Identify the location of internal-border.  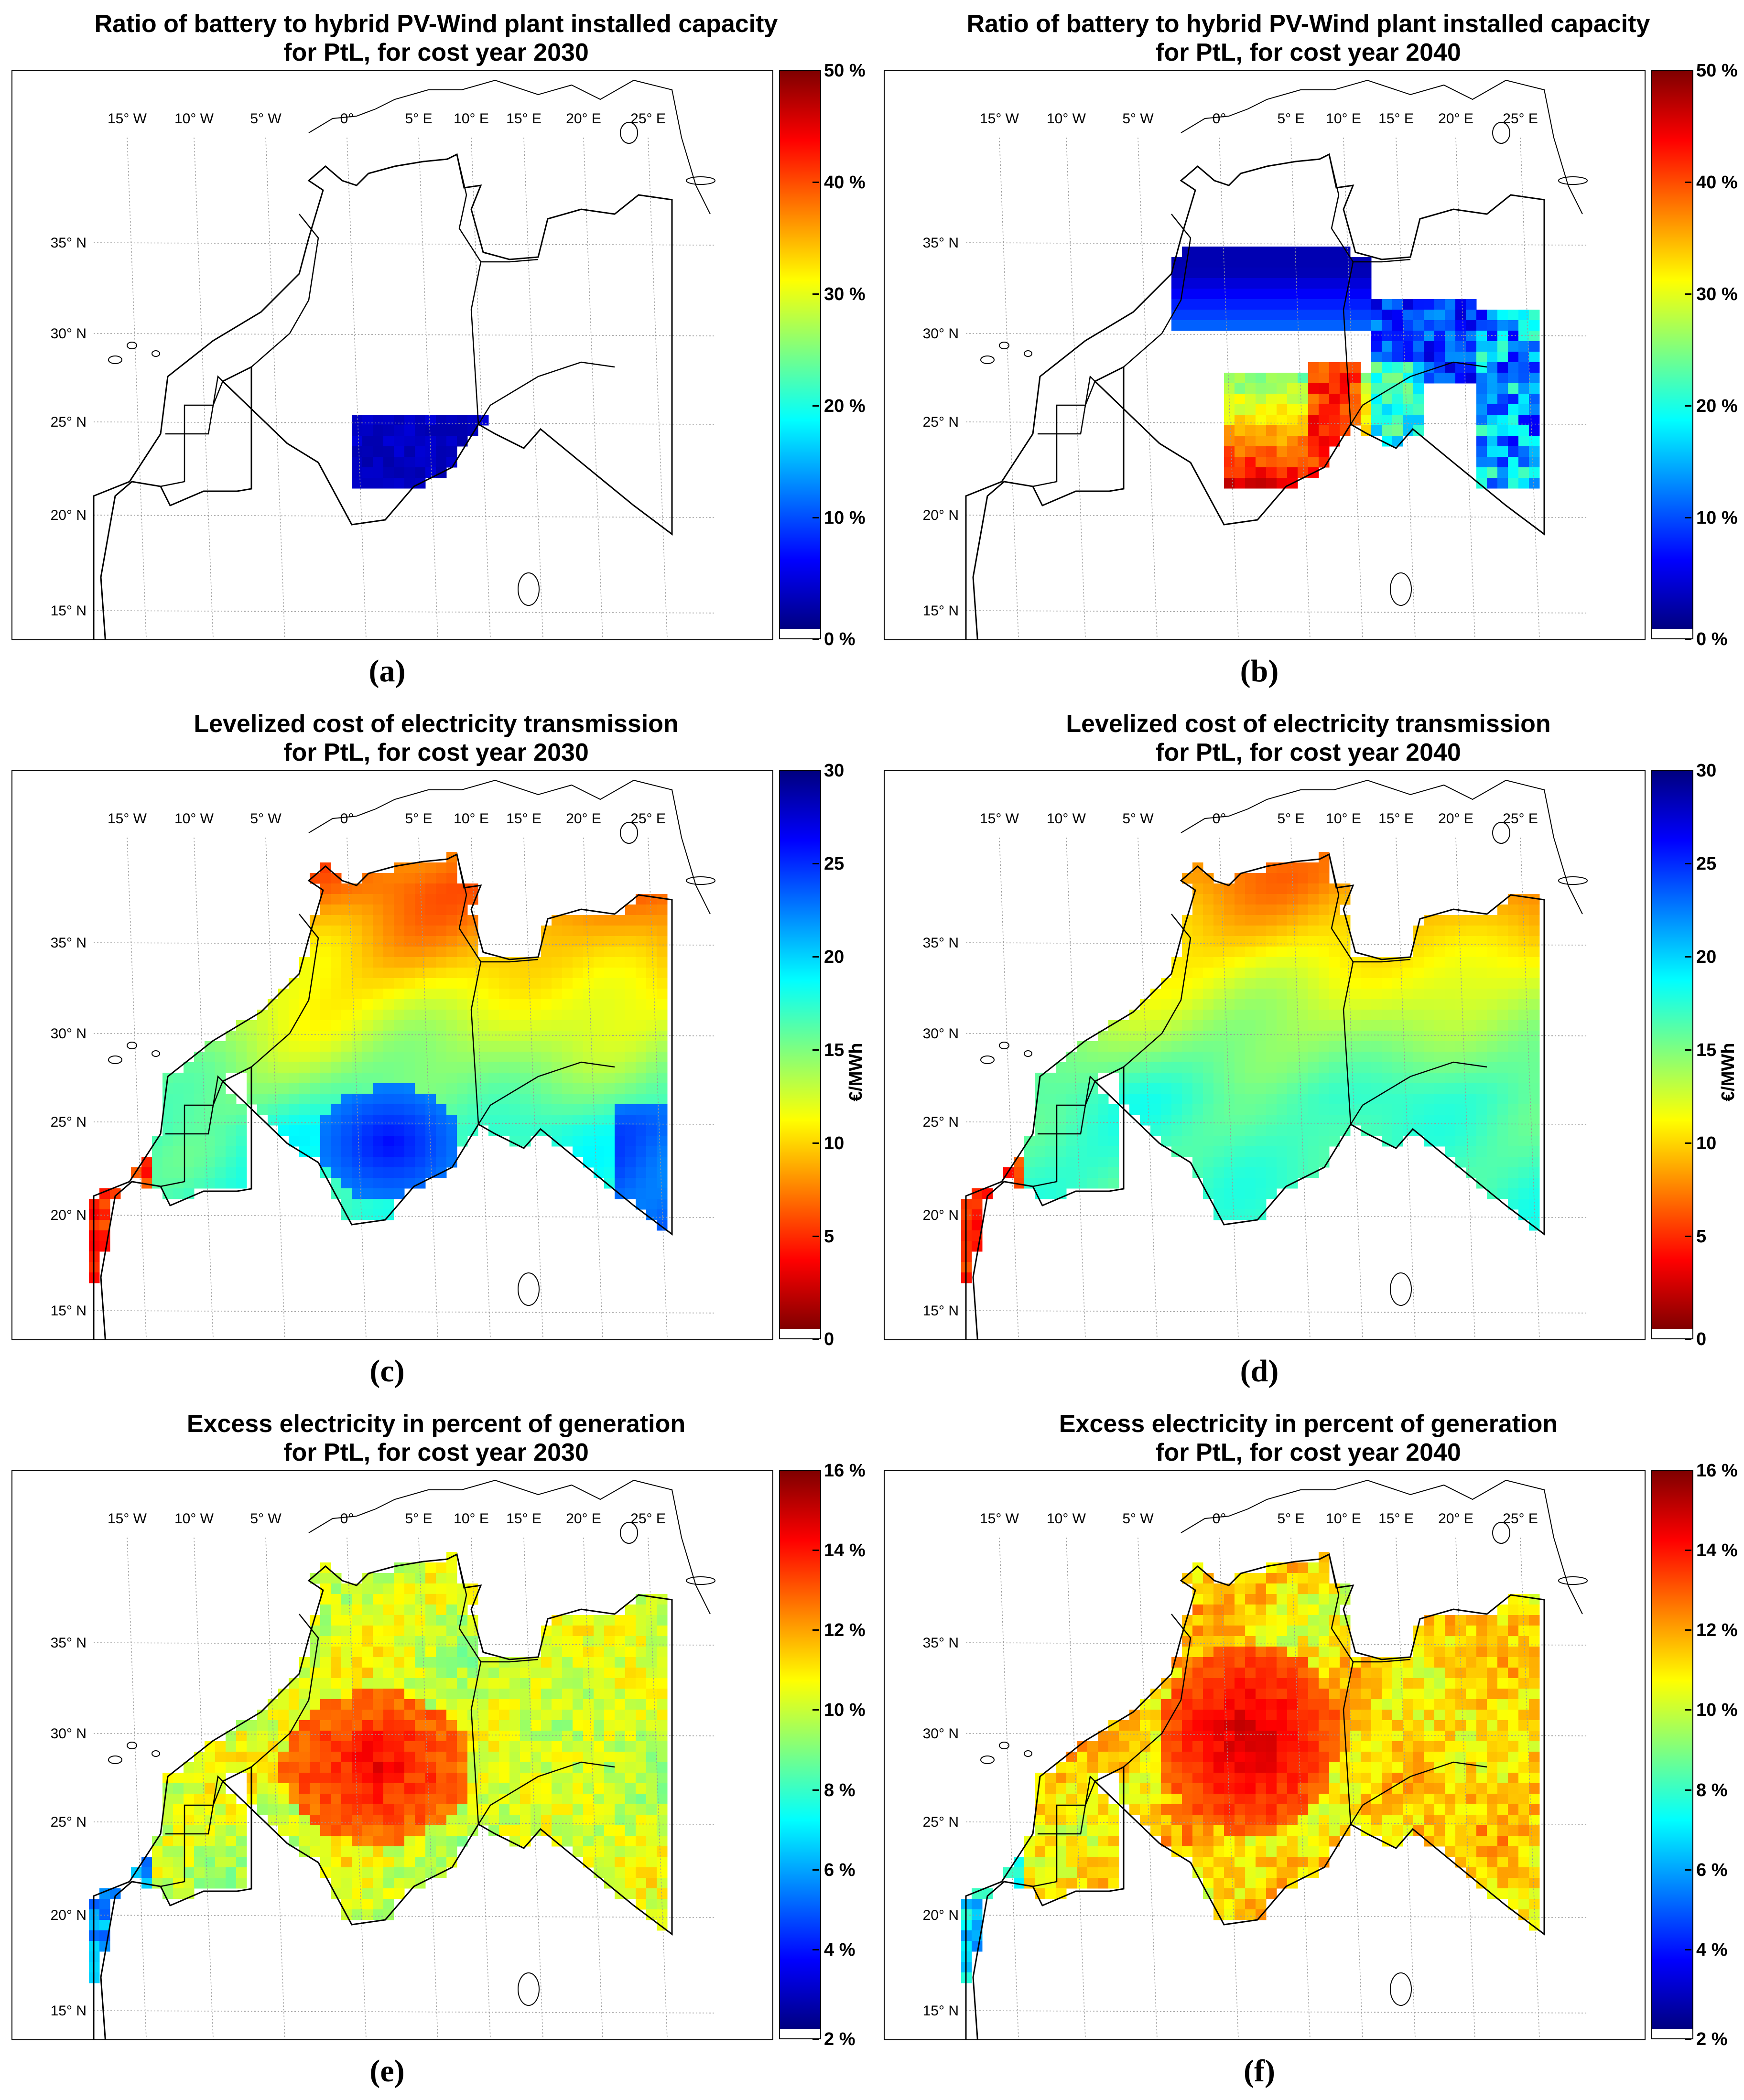
(285, 290).